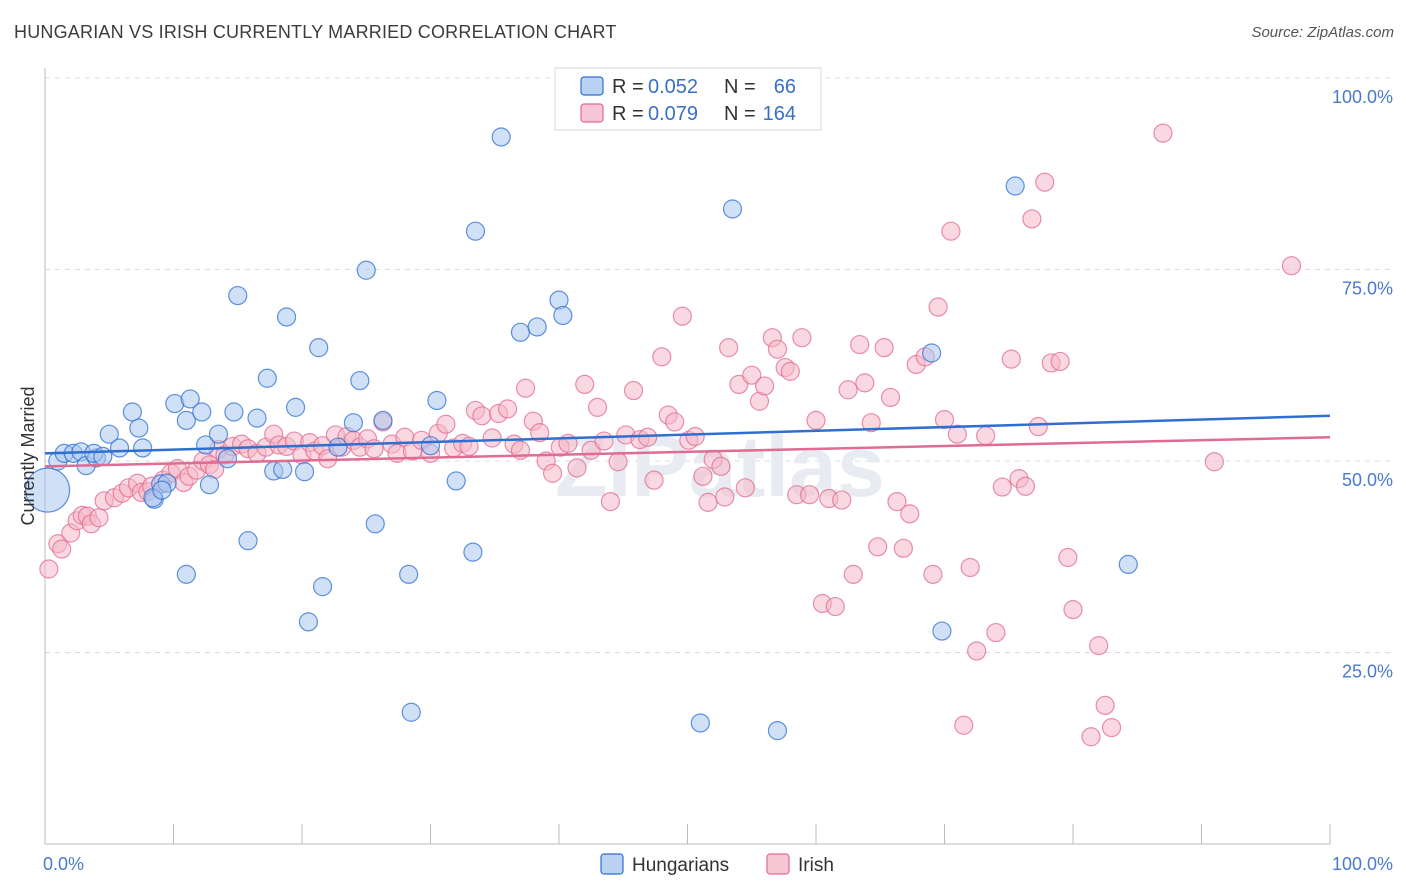  I want to click on x-tick-label-min: 0.0%, so click(63, 864).